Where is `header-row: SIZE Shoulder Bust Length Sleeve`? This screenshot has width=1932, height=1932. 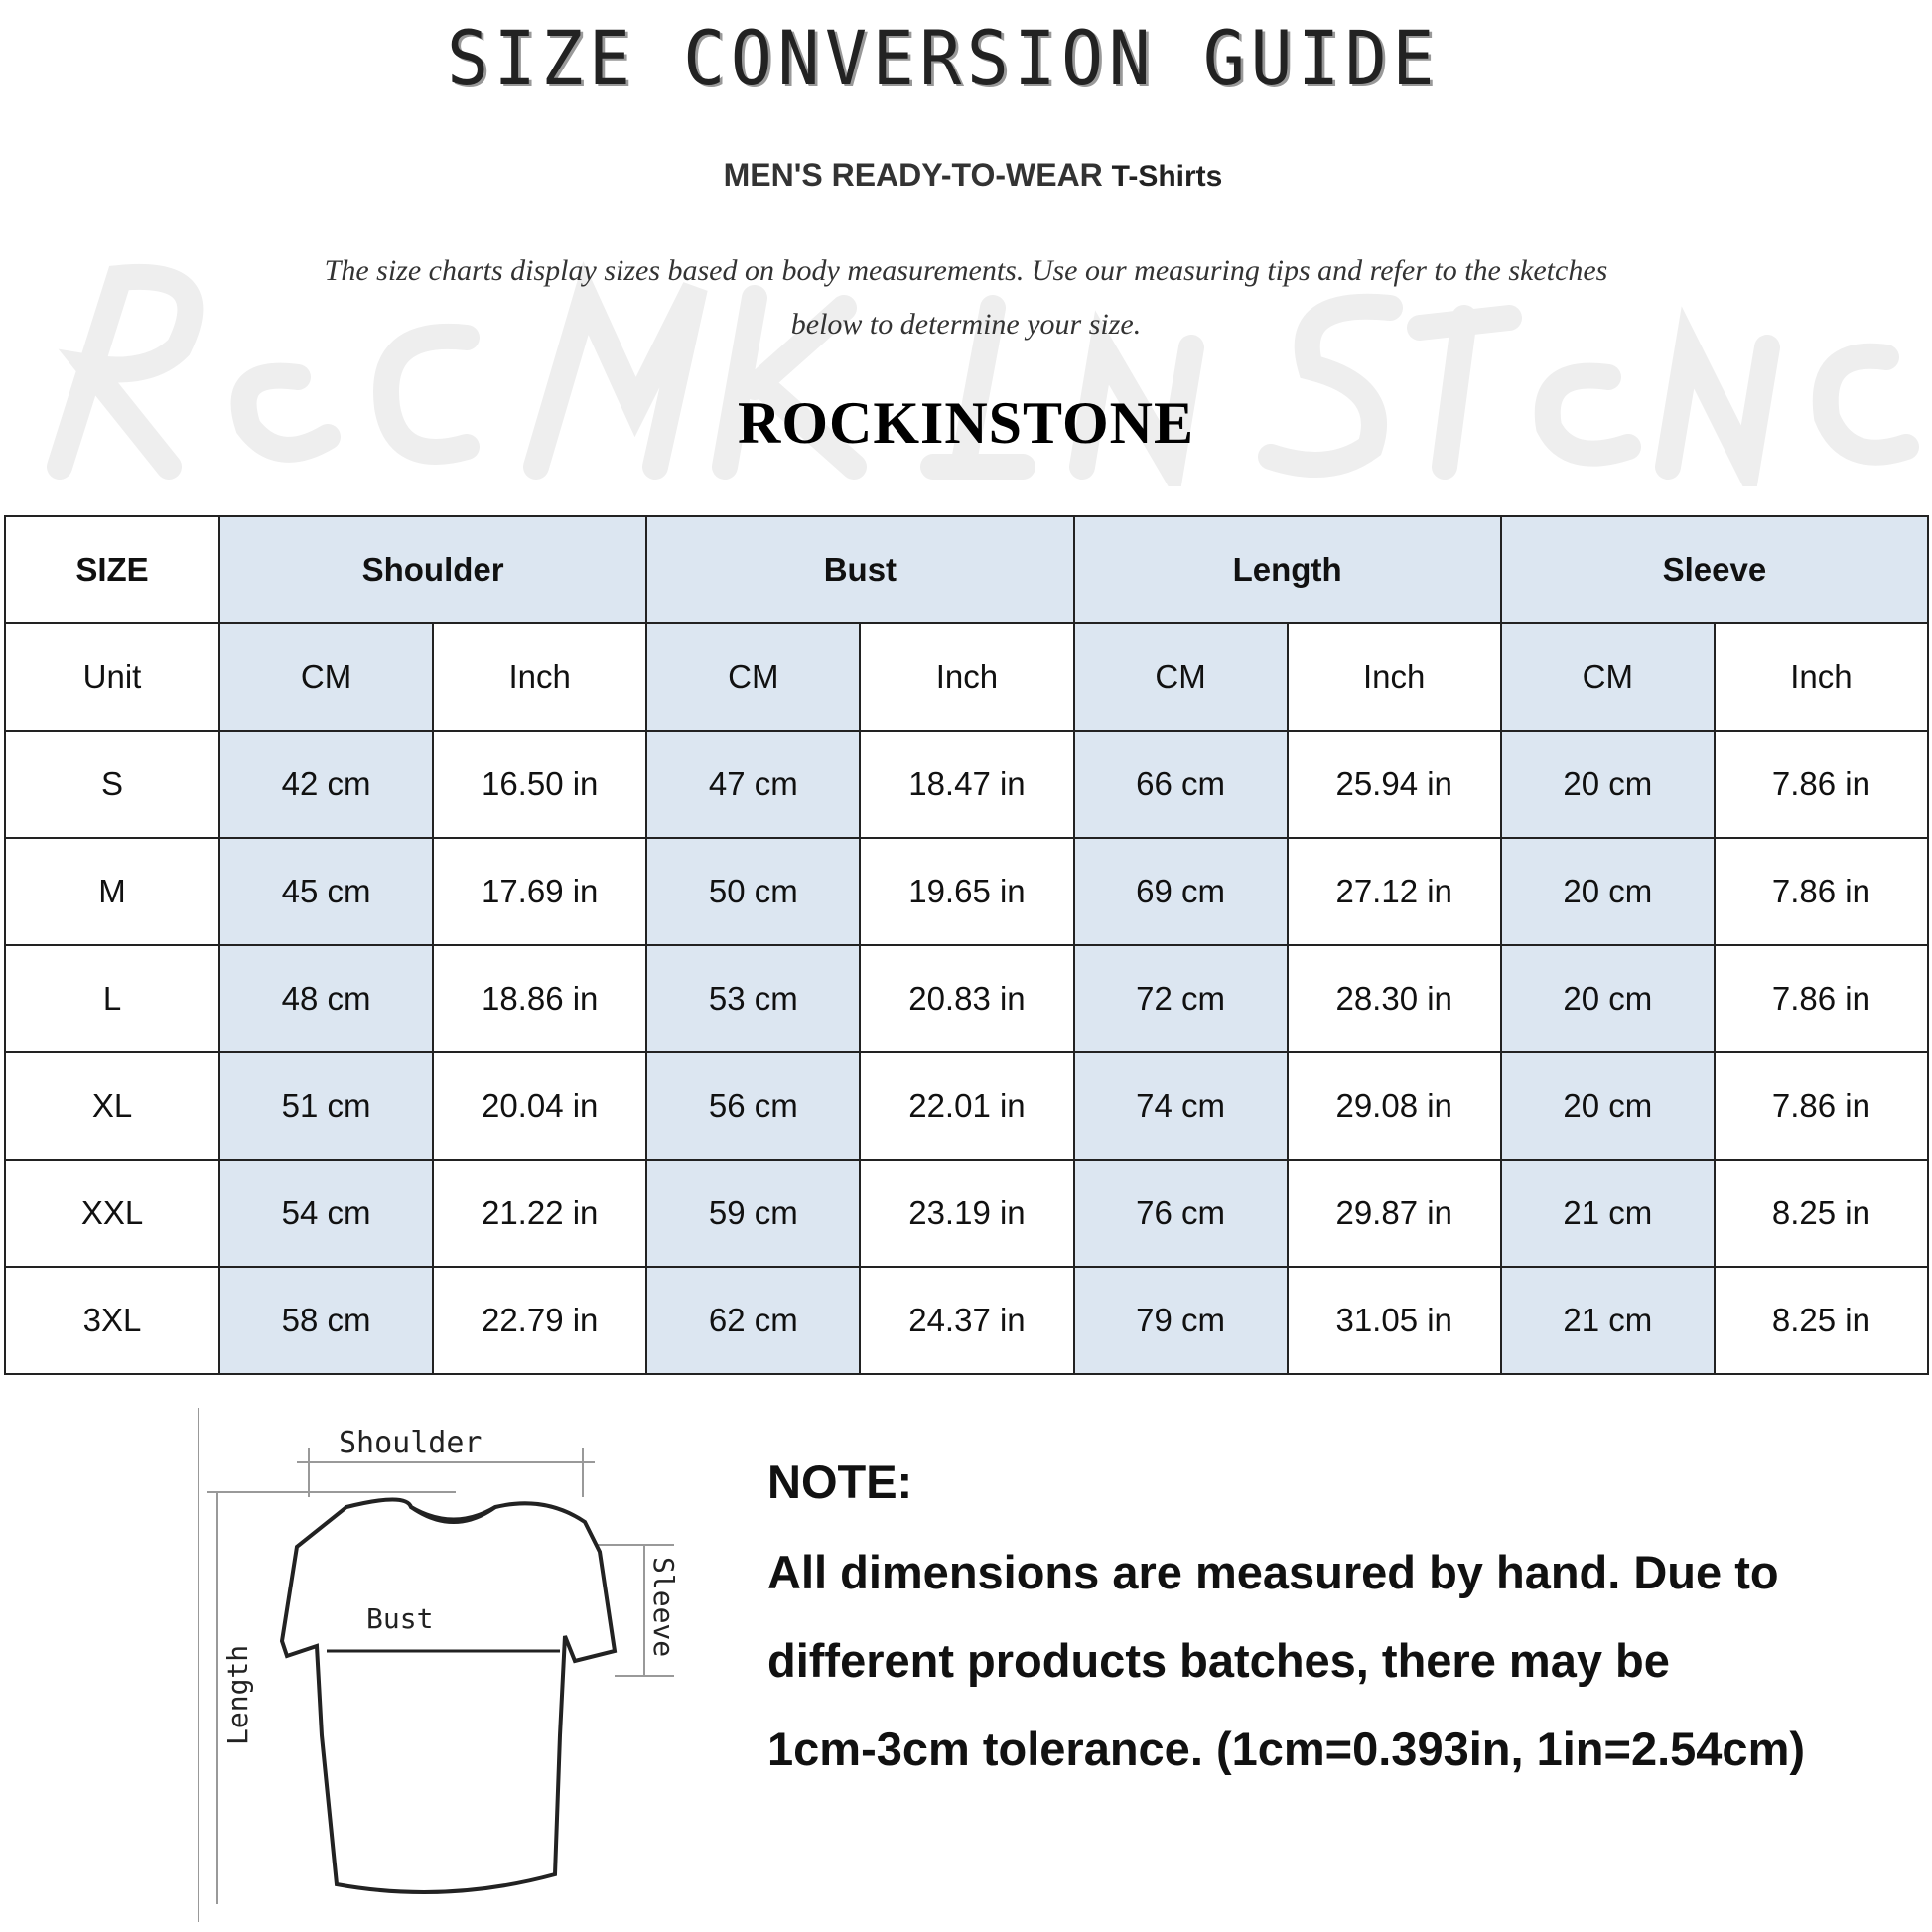
header-row: SIZE Shoulder Bust Length Sleeve is located at coordinates (967, 569).